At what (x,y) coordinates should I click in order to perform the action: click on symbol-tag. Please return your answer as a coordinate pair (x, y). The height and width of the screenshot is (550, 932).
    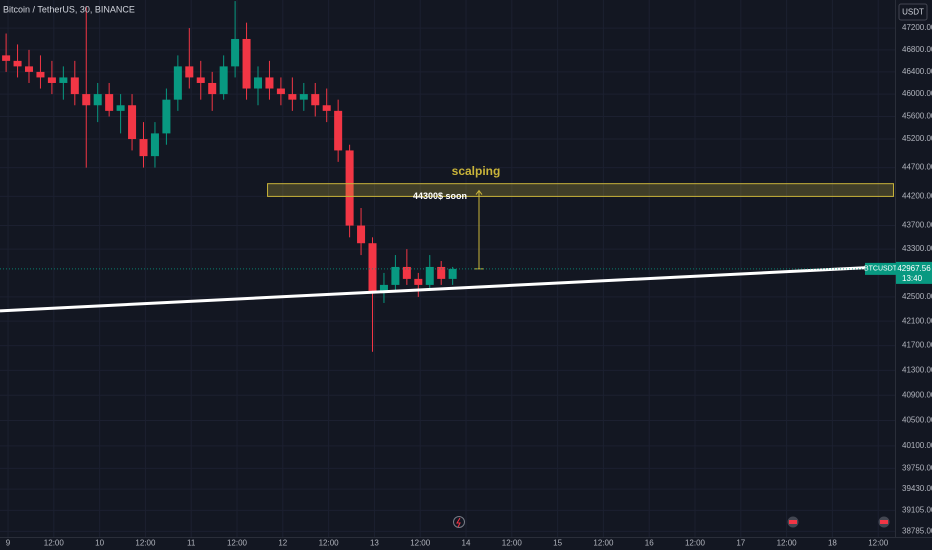
    Looking at the image, I should click on (880, 268).